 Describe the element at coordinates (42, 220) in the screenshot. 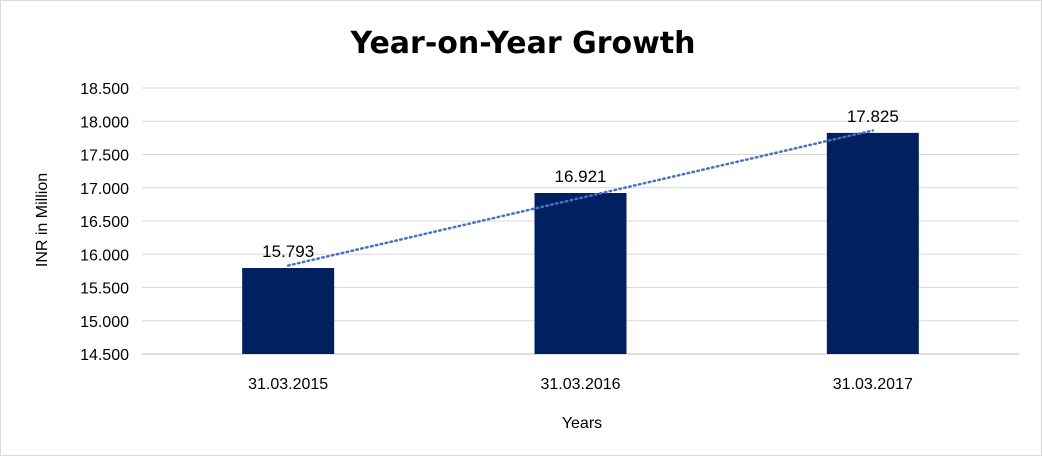

I see `y-axis-title: INR in Million` at that location.